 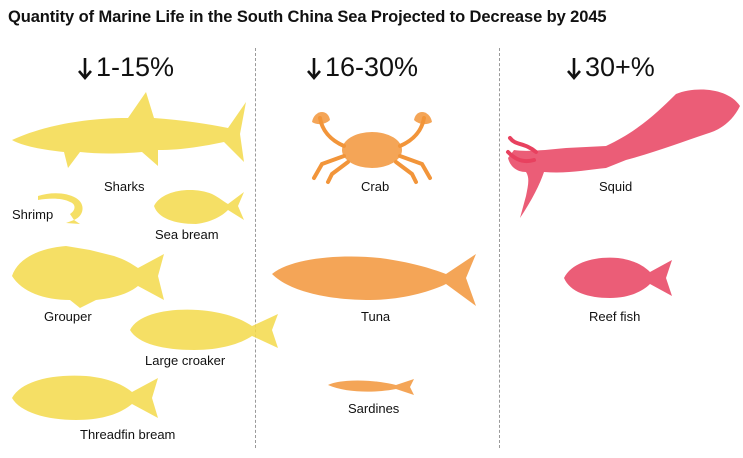 What do you see at coordinates (376, 316) in the screenshot?
I see `species-label-tuna: Tuna` at bounding box center [376, 316].